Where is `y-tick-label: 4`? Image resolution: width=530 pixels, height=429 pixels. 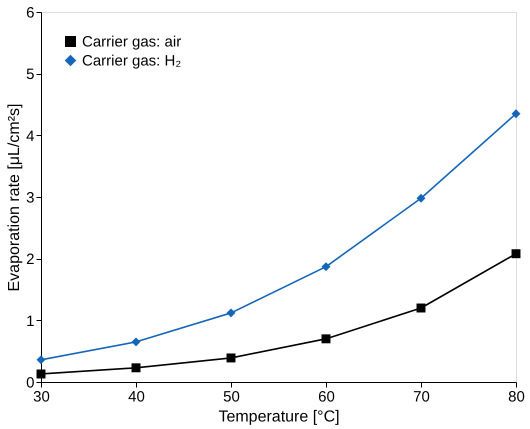
y-tick-label: 4 is located at coordinates (30, 136).